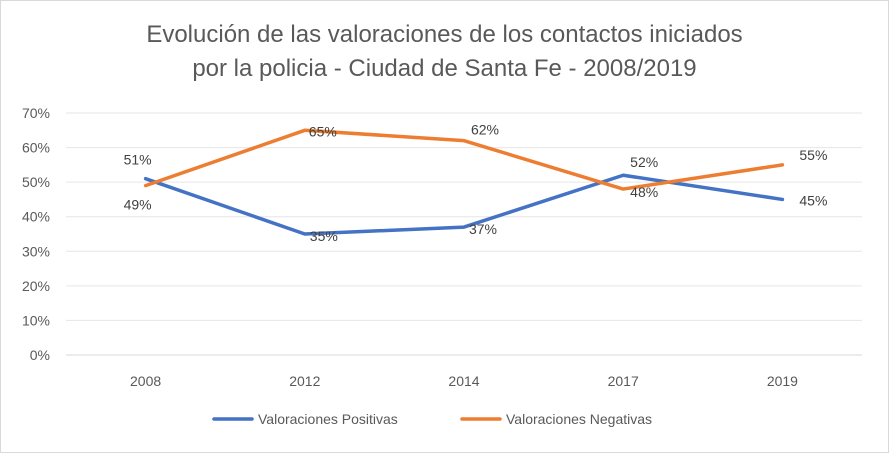 Image resolution: width=889 pixels, height=453 pixels. I want to click on series-line-positivas, so click(464, 204).